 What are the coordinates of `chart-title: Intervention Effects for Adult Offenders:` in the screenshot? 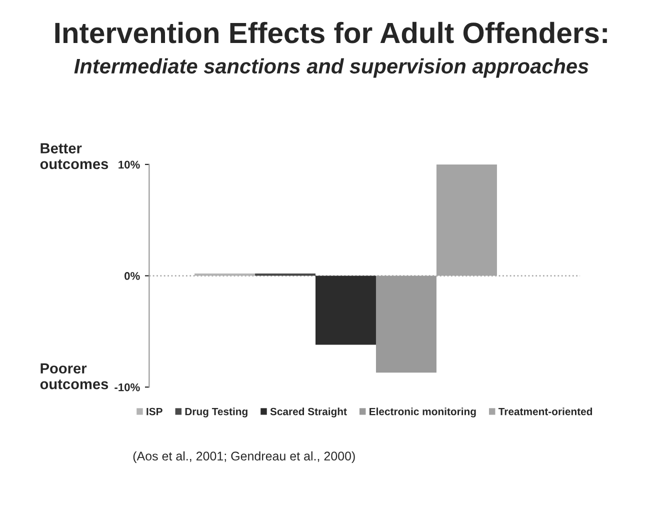 It's located at (331, 33).